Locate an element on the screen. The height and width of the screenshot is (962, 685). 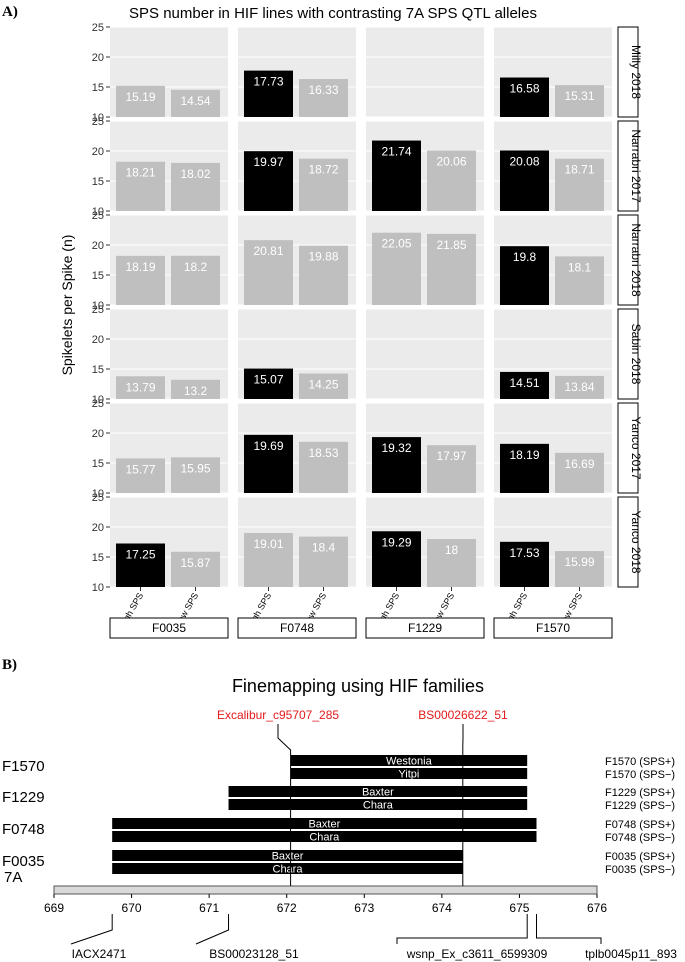
panel-a-tag: A) is located at coordinates (10, 12).